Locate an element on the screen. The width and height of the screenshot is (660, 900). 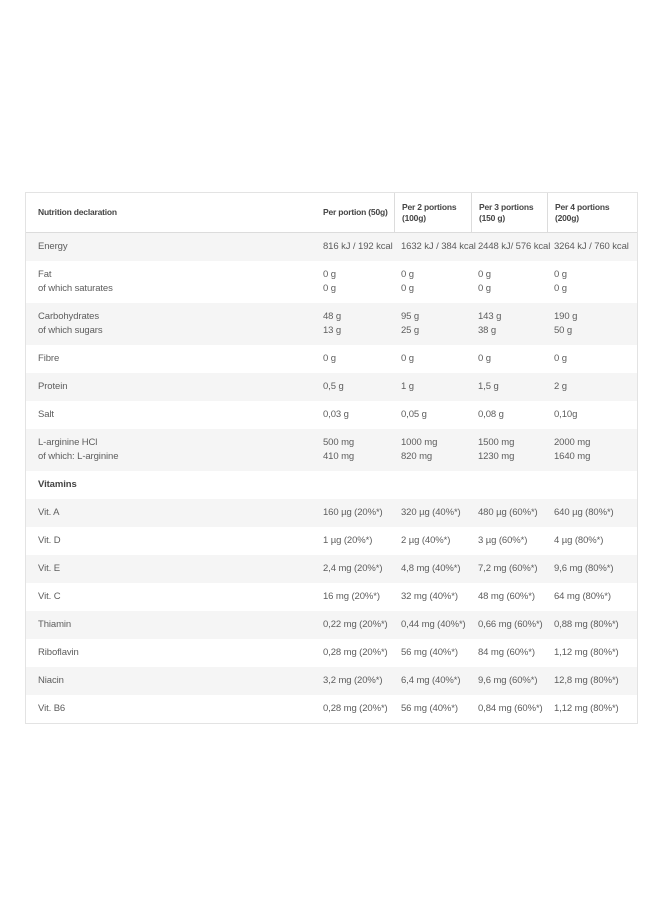
cell-value: 2,4 mg (20%*) is located at coordinates (353, 568).